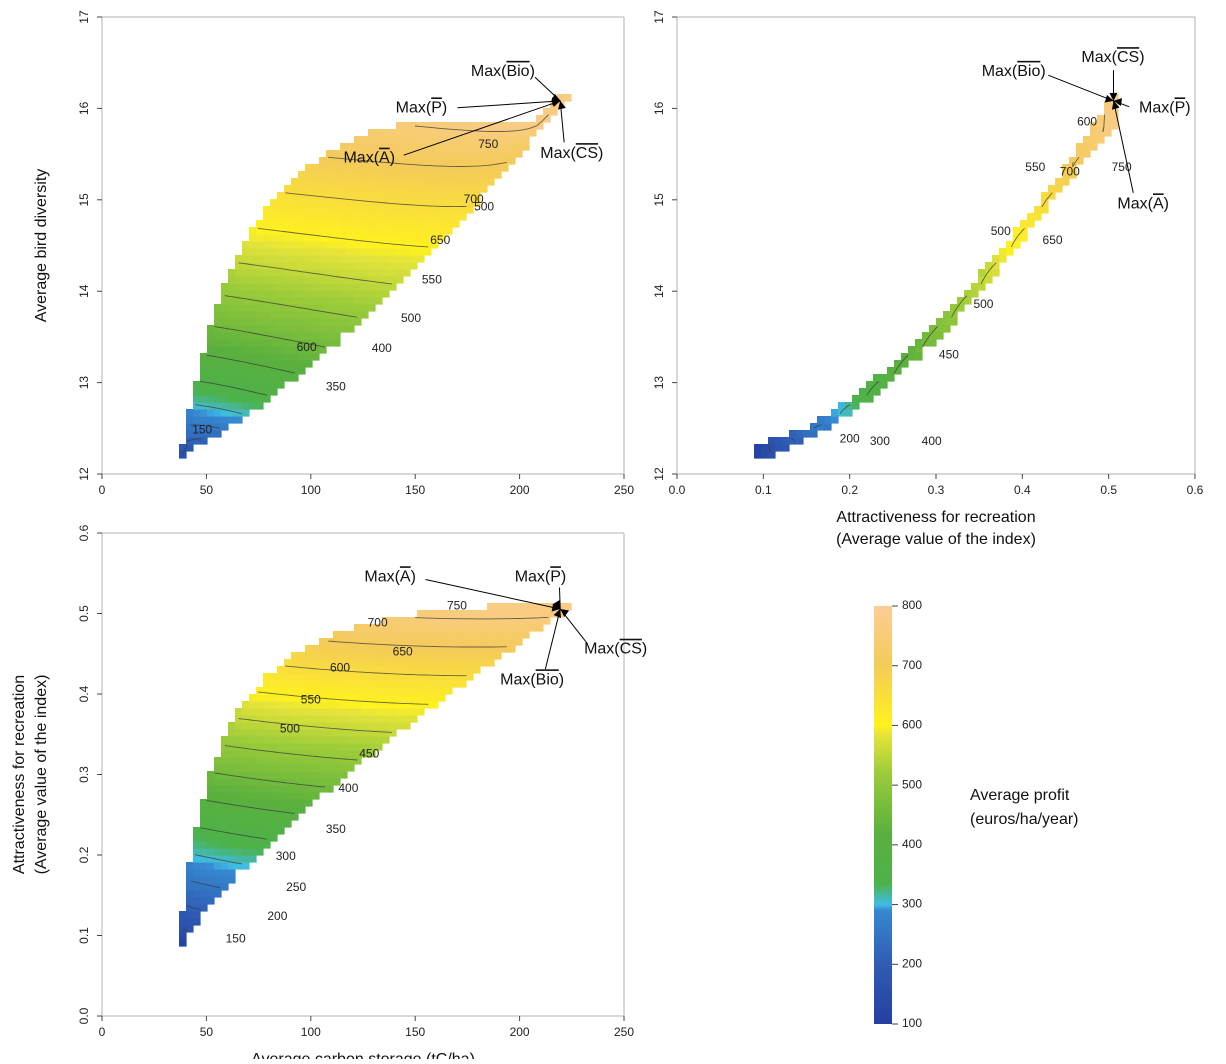 The image size is (1226, 1064). I want to click on contour-label: 500, so click(411, 318).